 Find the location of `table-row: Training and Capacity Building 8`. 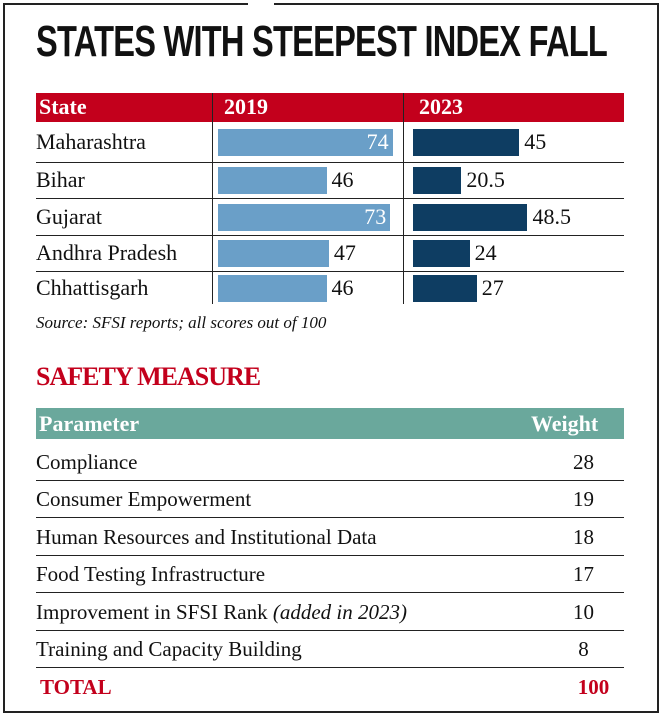

table-row: Training and Capacity Building 8 is located at coordinates (330, 649).